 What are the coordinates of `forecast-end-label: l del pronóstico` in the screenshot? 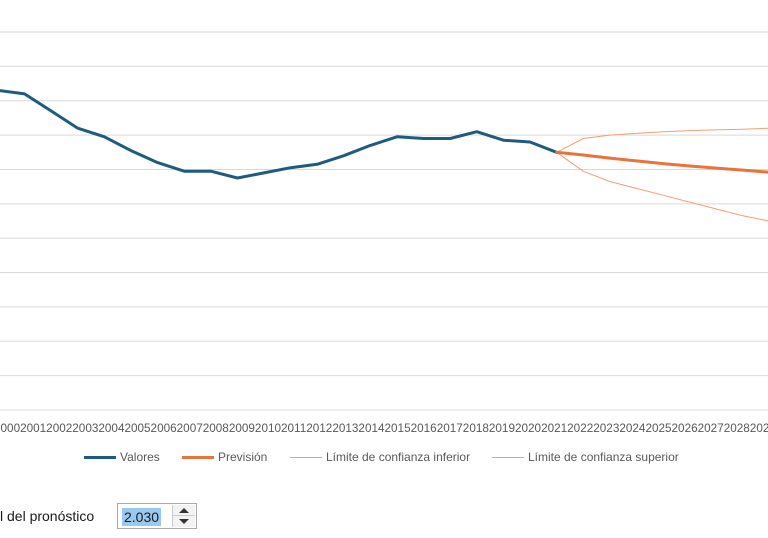 It's located at (47, 516).